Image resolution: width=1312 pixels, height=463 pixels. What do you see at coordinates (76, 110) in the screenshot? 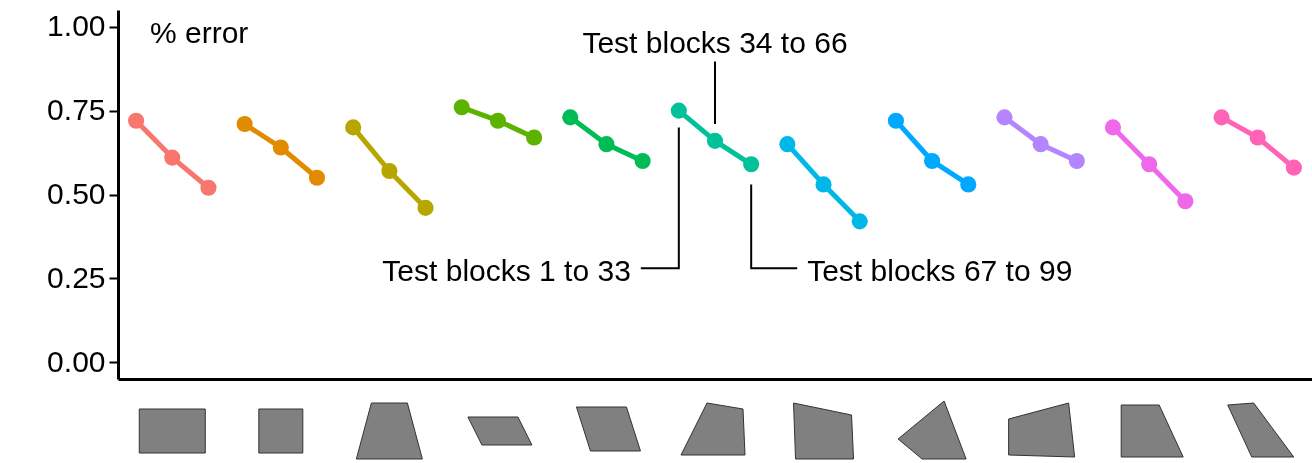
I see `y-tick-label: 0.75` at bounding box center [76, 110].